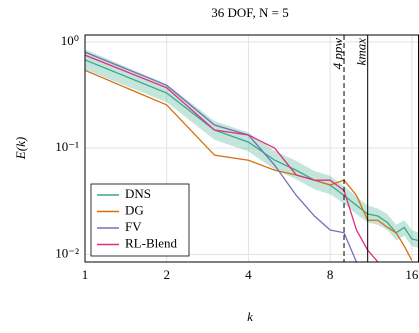 Image resolution: width=419 pixels, height=333 pixels. What do you see at coordinates (248, 274) in the screenshot?
I see `x-tick-label: 4` at bounding box center [248, 274].